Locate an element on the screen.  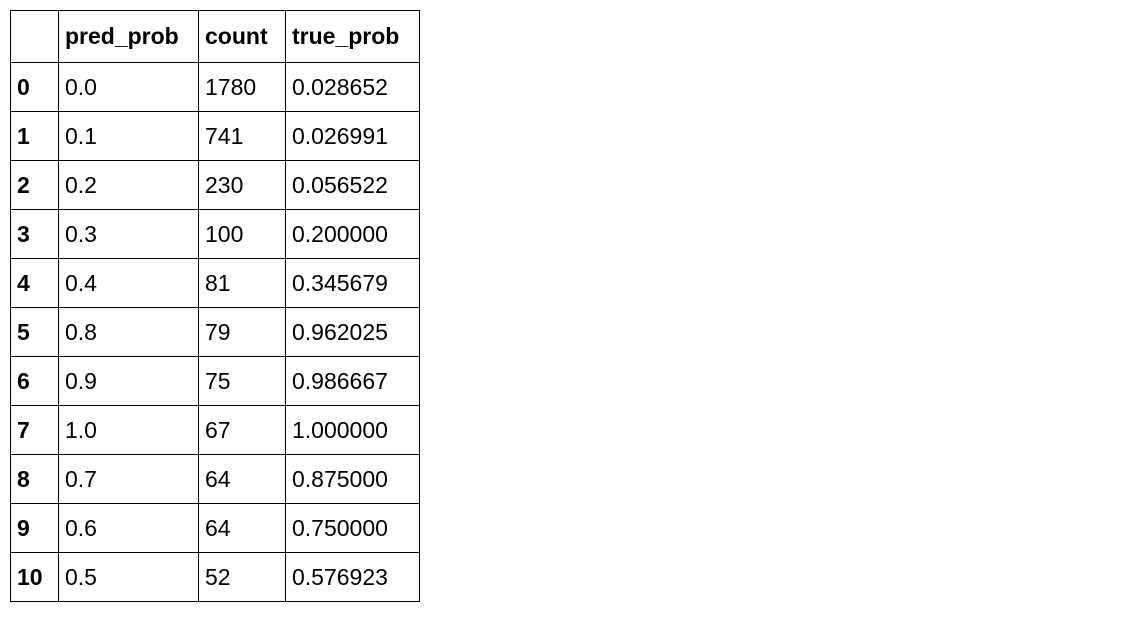
cell-pred-prob: 0.7 is located at coordinates (128, 479).